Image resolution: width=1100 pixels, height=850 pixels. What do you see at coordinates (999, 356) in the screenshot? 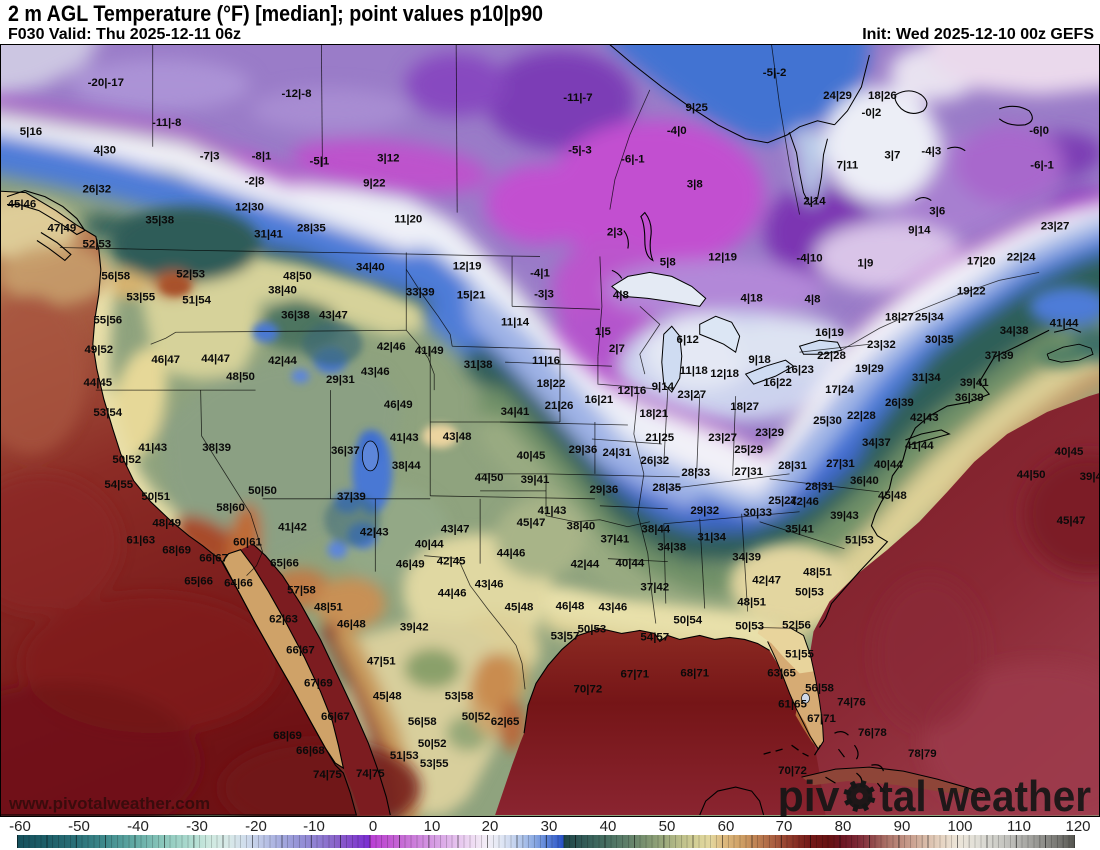
I see `svg-text: 37|39` at bounding box center [999, 356].